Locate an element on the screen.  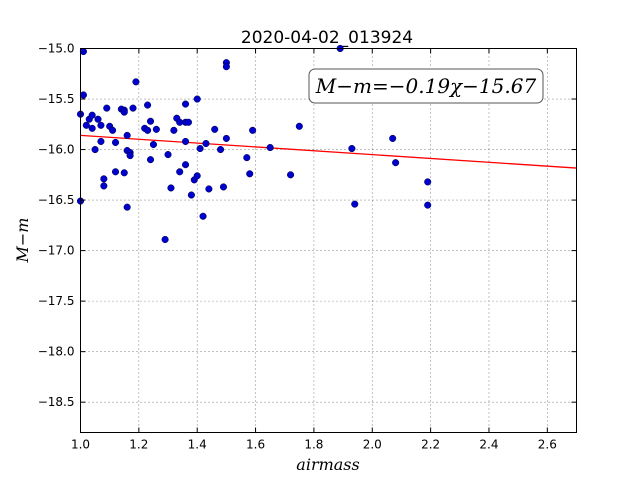
x-tick-label: 1.6 is located at coordinates (255, 445).